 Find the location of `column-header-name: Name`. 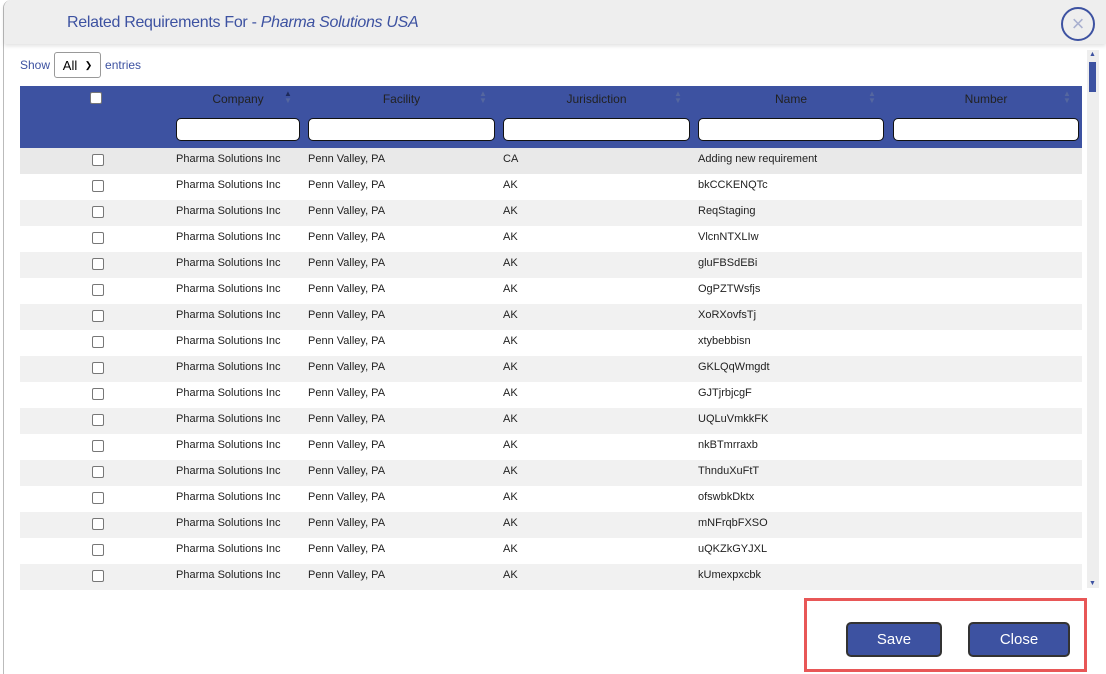

column-header-name: Name is located at coordinates (790, 99).